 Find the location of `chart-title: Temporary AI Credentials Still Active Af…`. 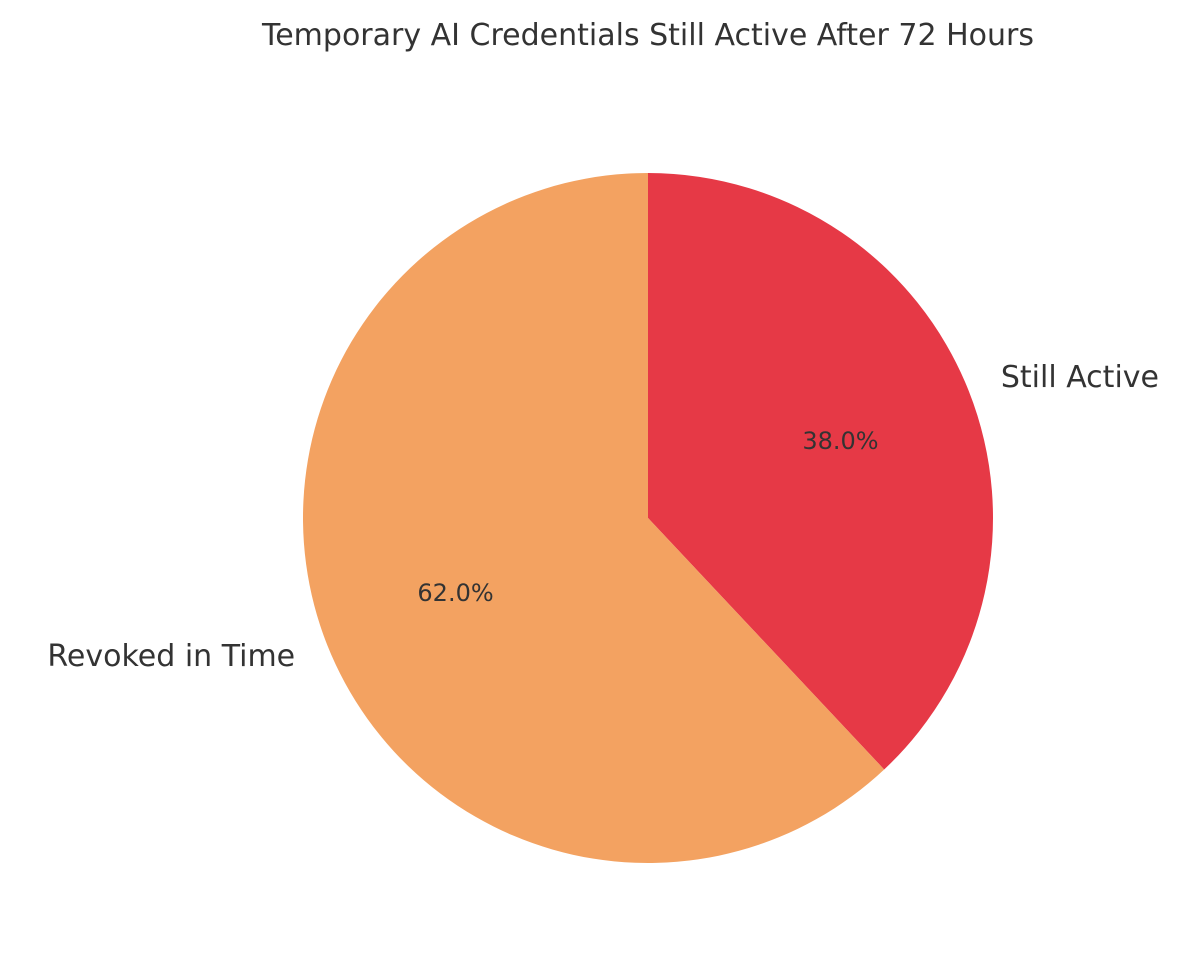

chart-title: Temporary AI Credentials Still Active Af… is located at coordinates (647, 35).